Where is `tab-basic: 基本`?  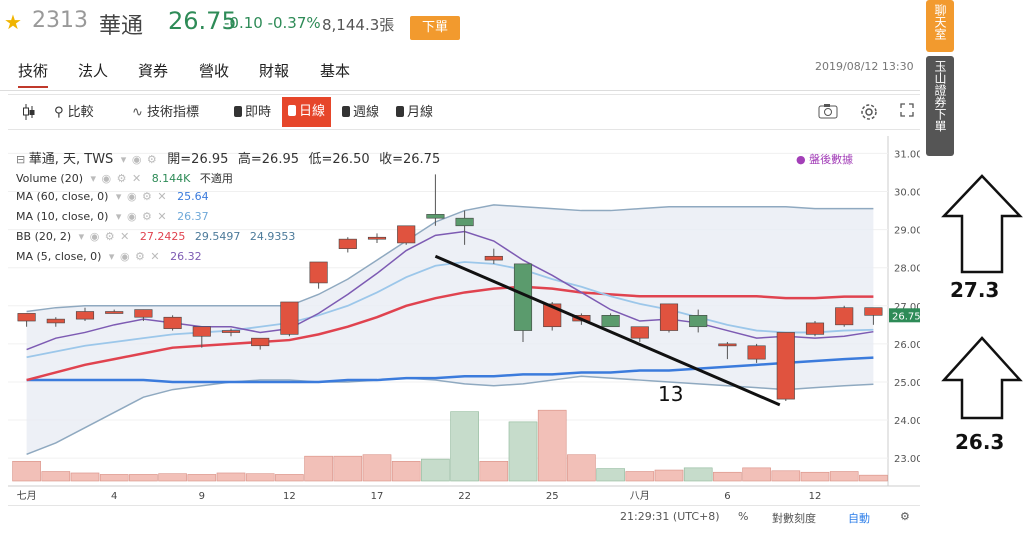
tab-basic: 基本 is located at coordinates (335, 71).